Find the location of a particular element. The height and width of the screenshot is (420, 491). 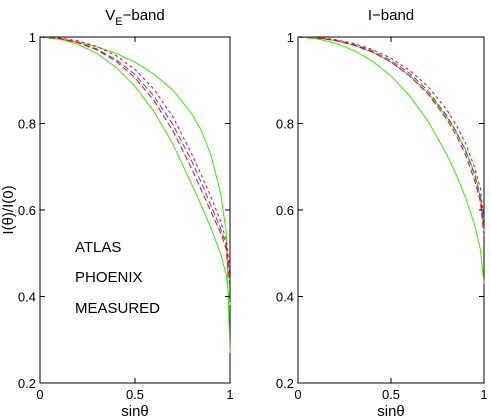

title-subscript: E is located at coordinates (118, 22).